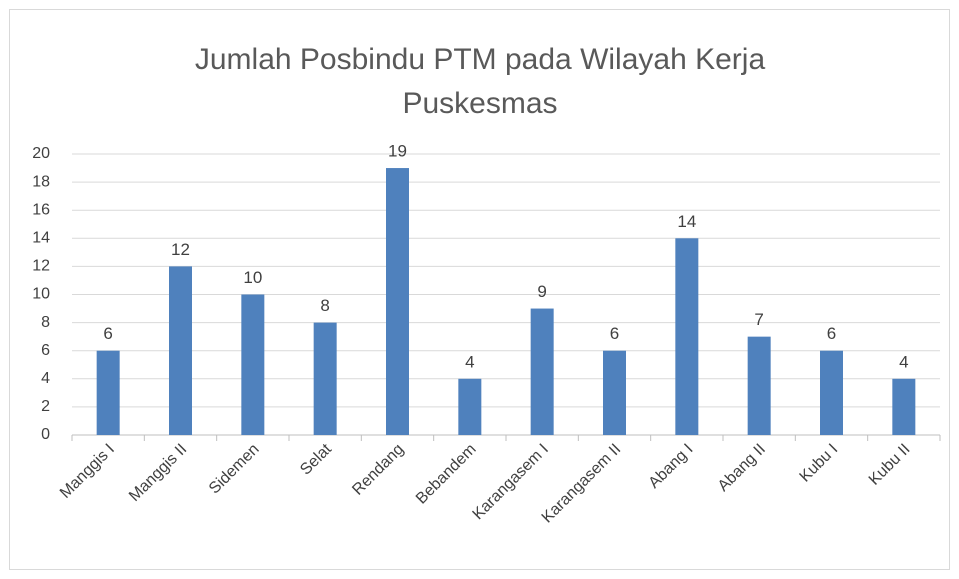 Image resolution: width=959 pixels, height=579 pixels. What do you see at coordinates (758, 319) in the screenshot?
I see `data-label: 7` at bounding box center [758, 319].